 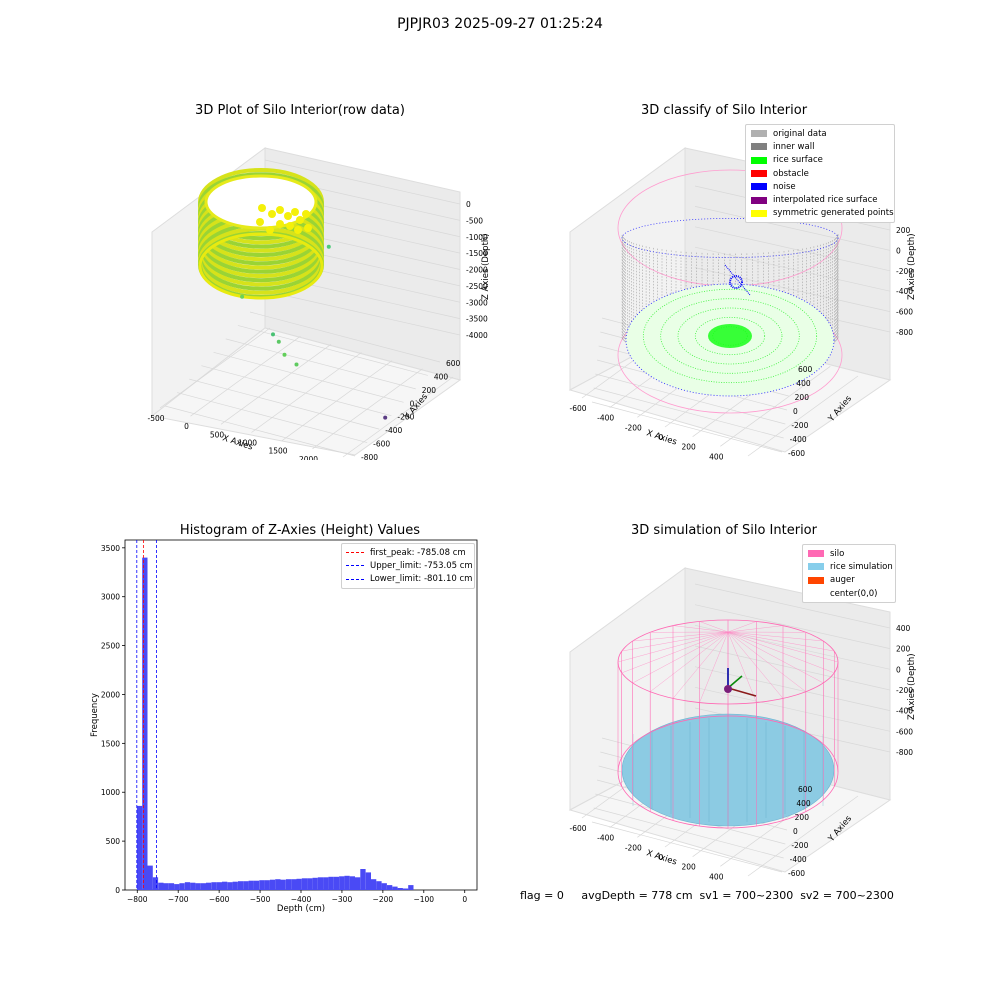 I want to click on classify-legend-item: original data, so click(x=820, y=133).